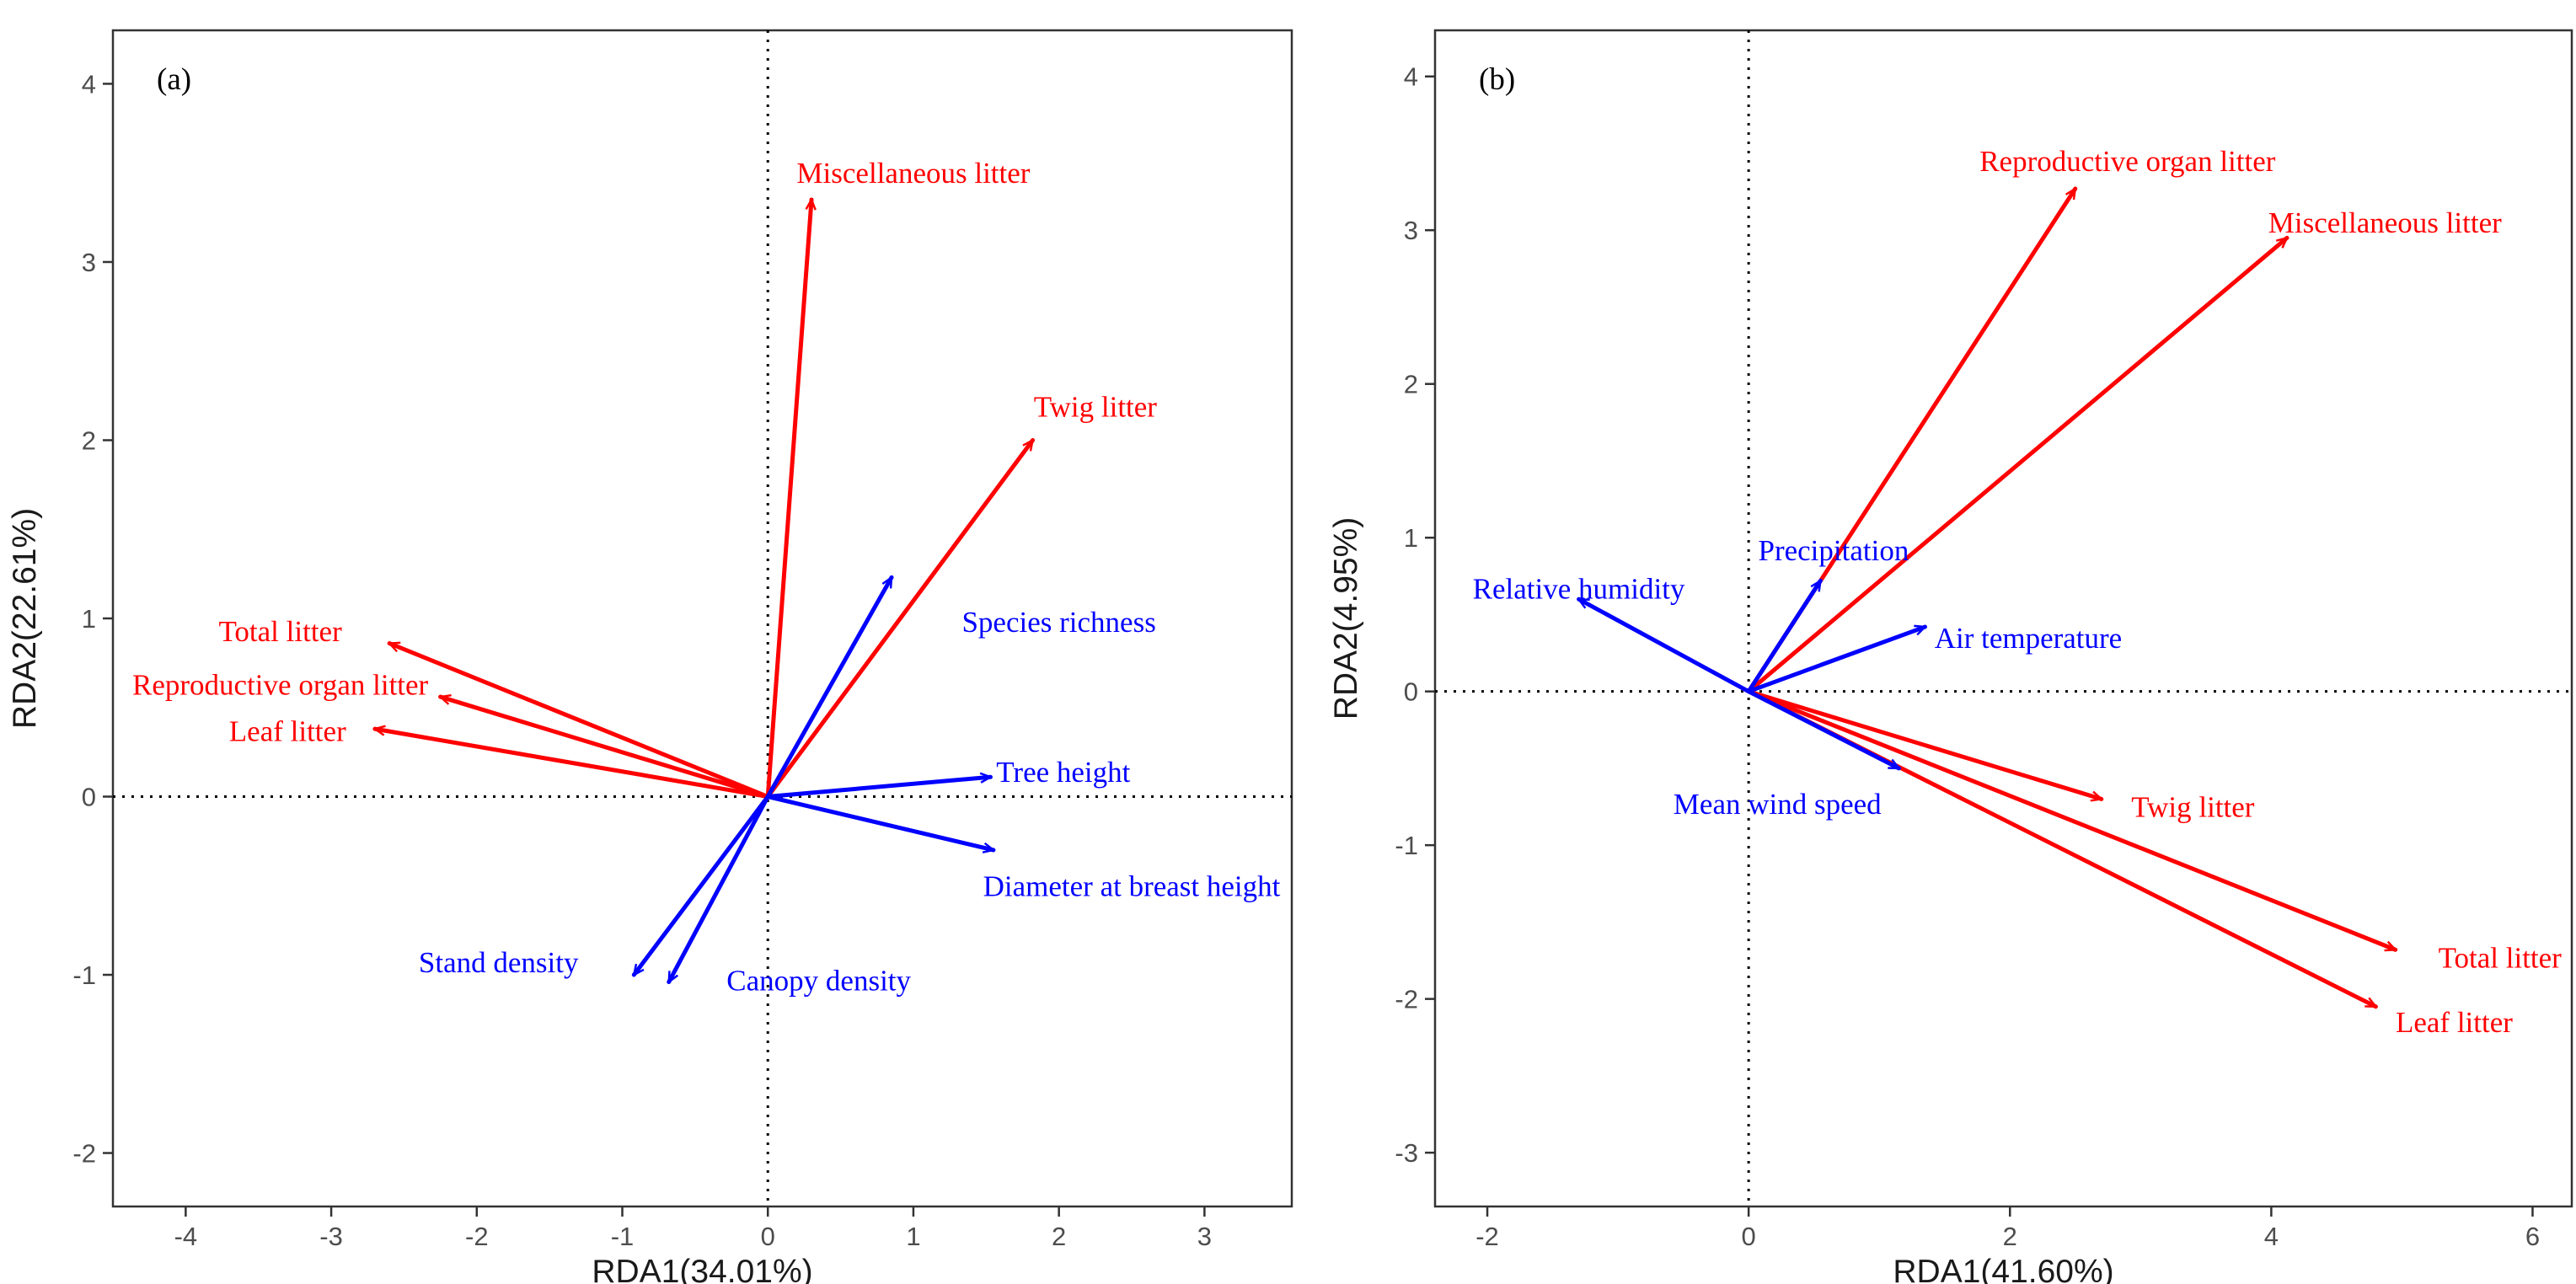 The width and height of the screenshot is (2576, 1284). I want to click on explanatory-vector-label: Mean wind speed, so click(1778, 804).